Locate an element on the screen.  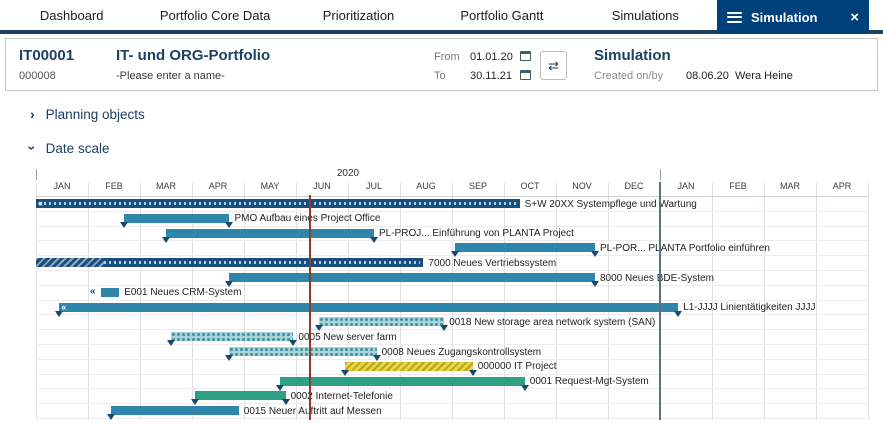
nav-tab-dashboard: Dashboard is located at coordinates (71, 15).